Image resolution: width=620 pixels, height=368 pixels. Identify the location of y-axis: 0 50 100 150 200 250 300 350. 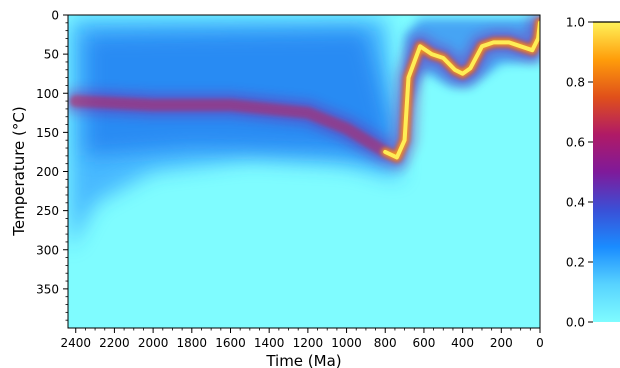
(52, 165).